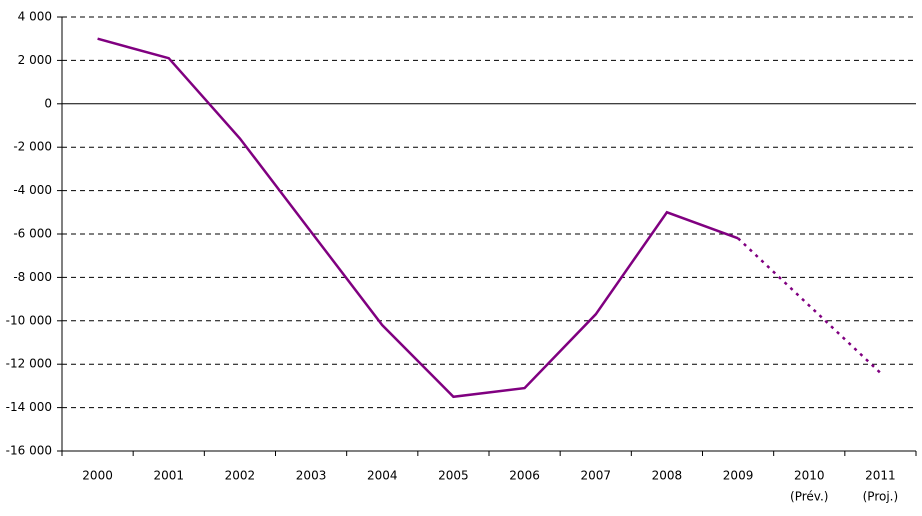  Describe the element at coordinates (32, 147) in the screenshot. I see `y-tick-label: -2 000` at that location.